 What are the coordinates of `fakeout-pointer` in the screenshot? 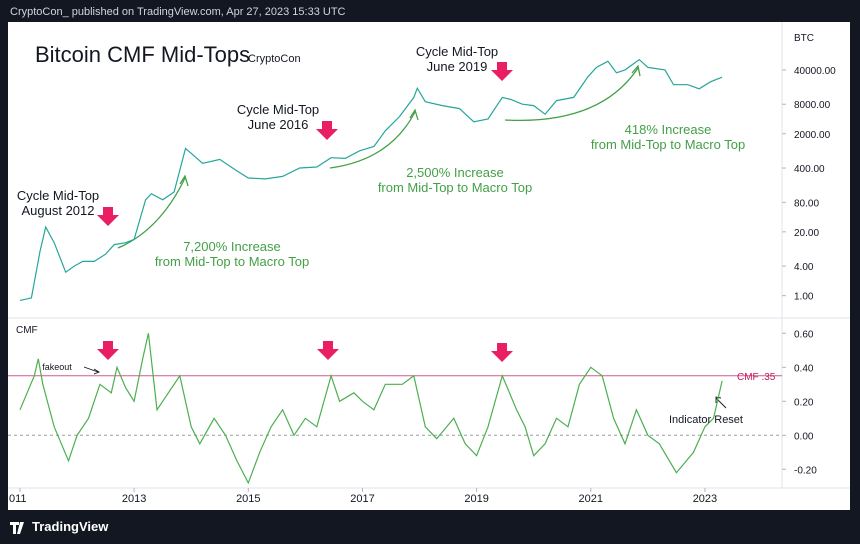 It's located at (91, 369).